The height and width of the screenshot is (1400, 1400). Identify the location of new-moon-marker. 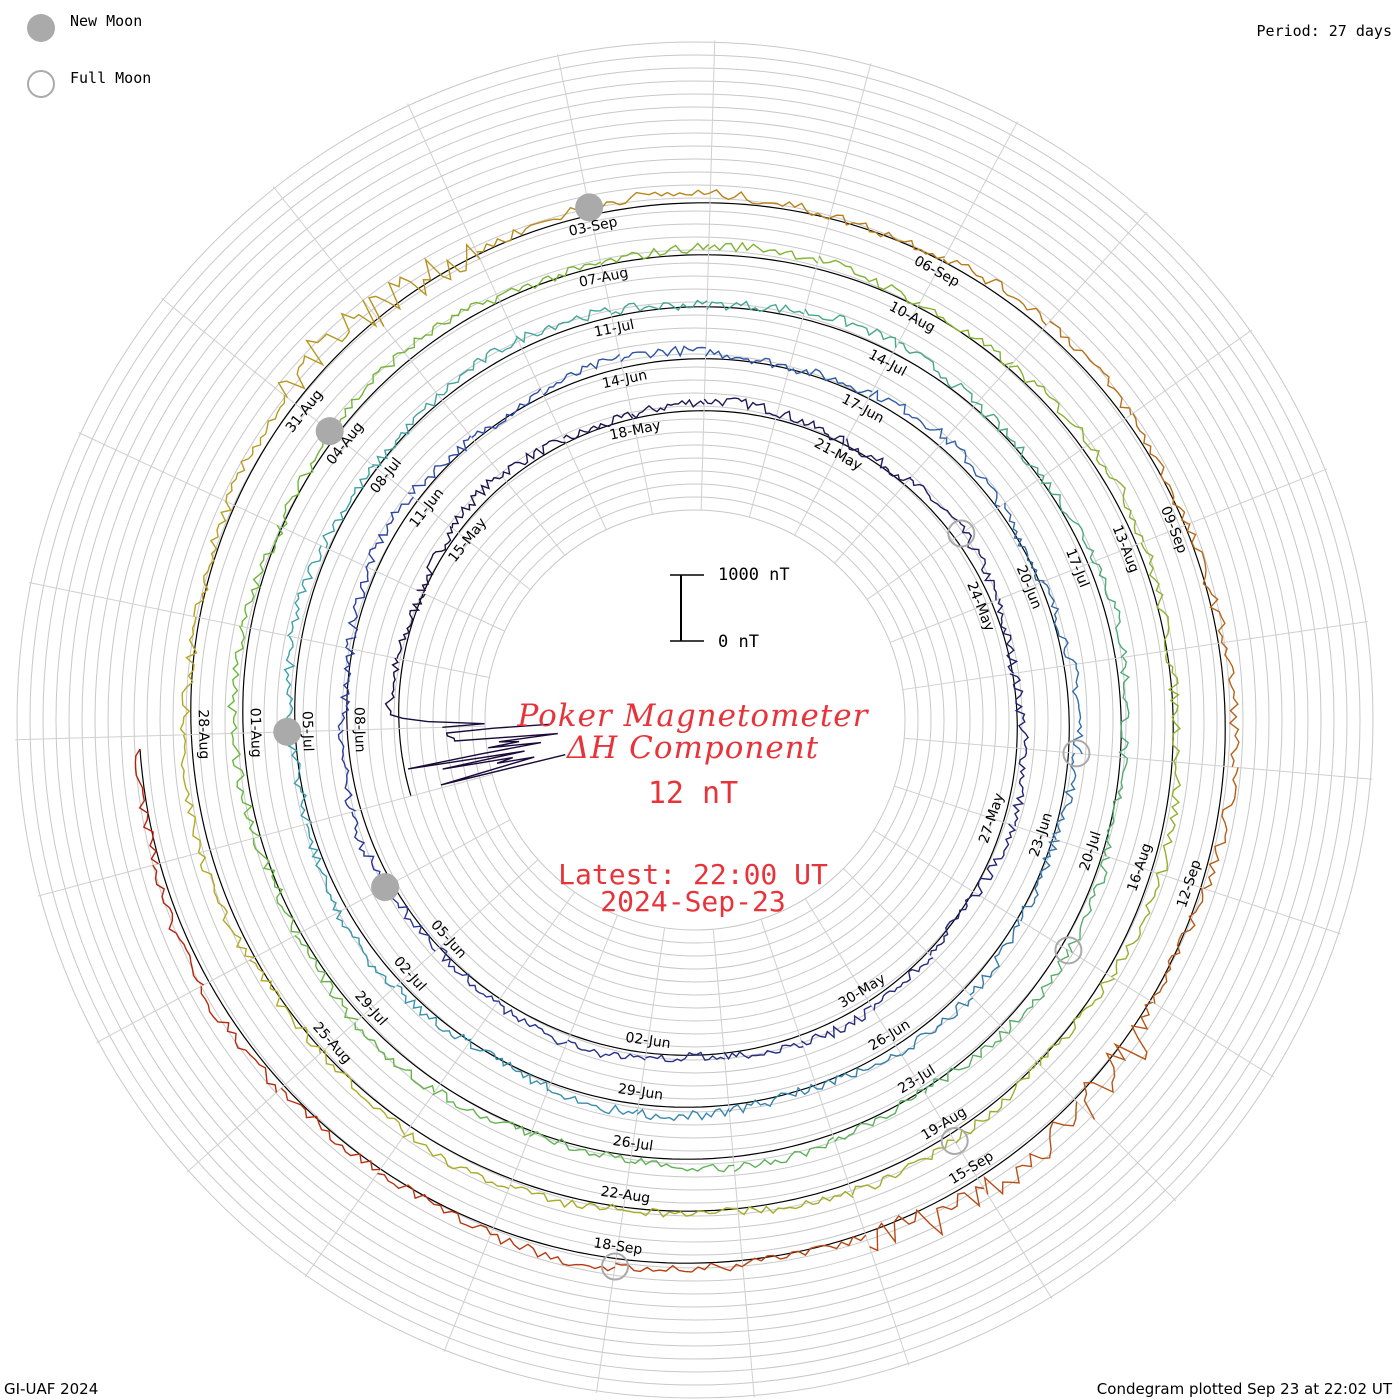
(385, 887).